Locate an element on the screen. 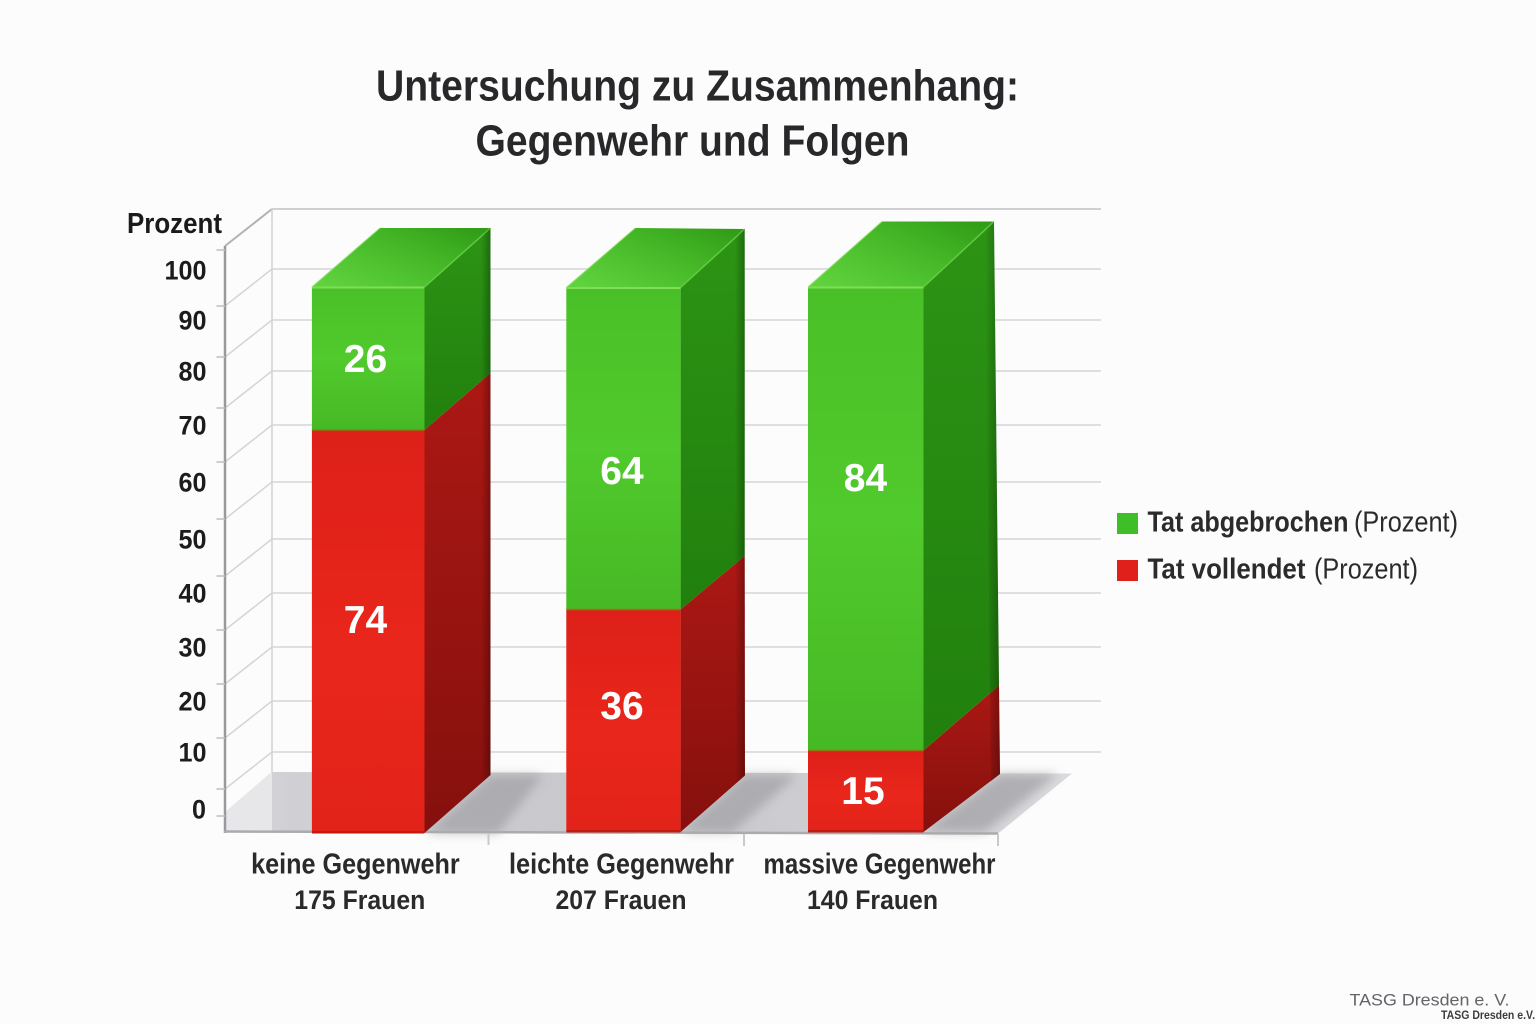 The width and height of the screenshot is (1536, 1024). svg-text: 175 Frauen is located at coordinates (359, 900).